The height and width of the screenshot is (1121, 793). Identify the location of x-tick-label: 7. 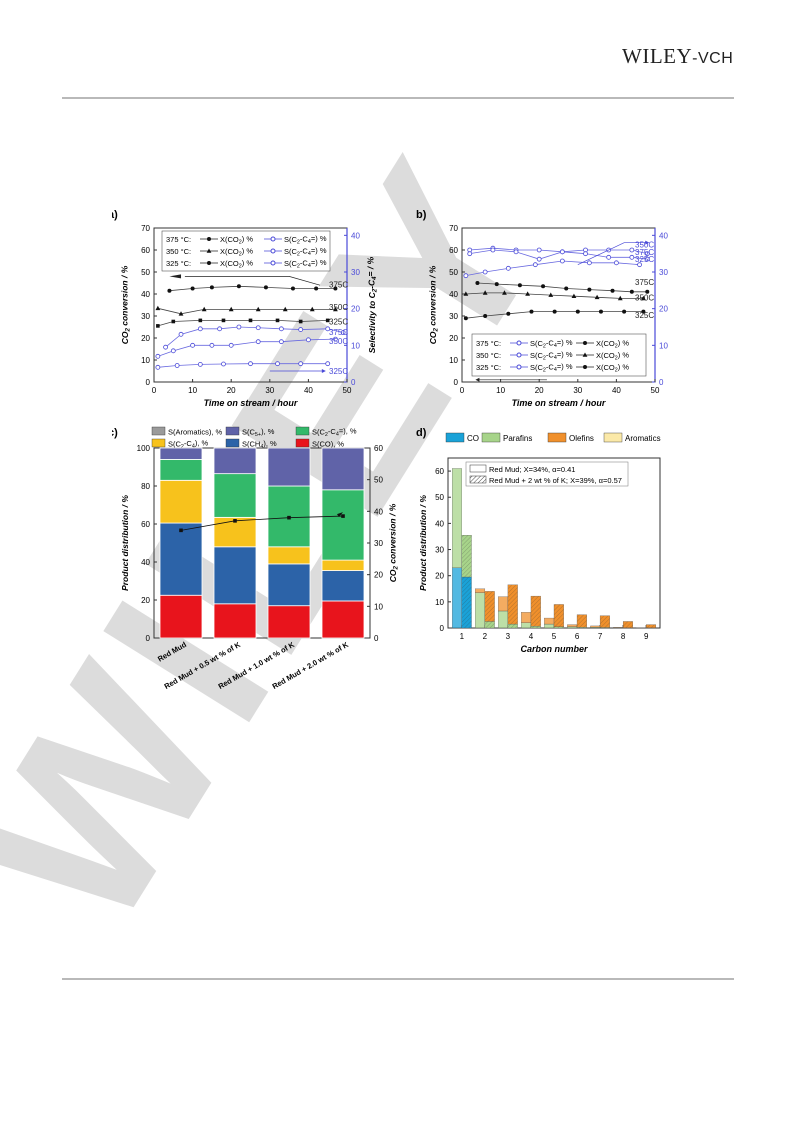
(600, 636).